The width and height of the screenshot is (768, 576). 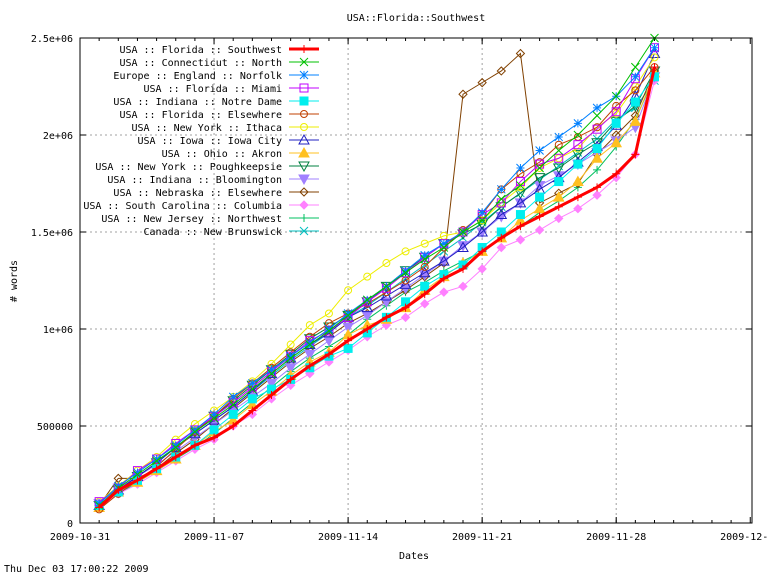 I want to click on x-tick-label: 2009-10-31, so click(x=80, y=537).